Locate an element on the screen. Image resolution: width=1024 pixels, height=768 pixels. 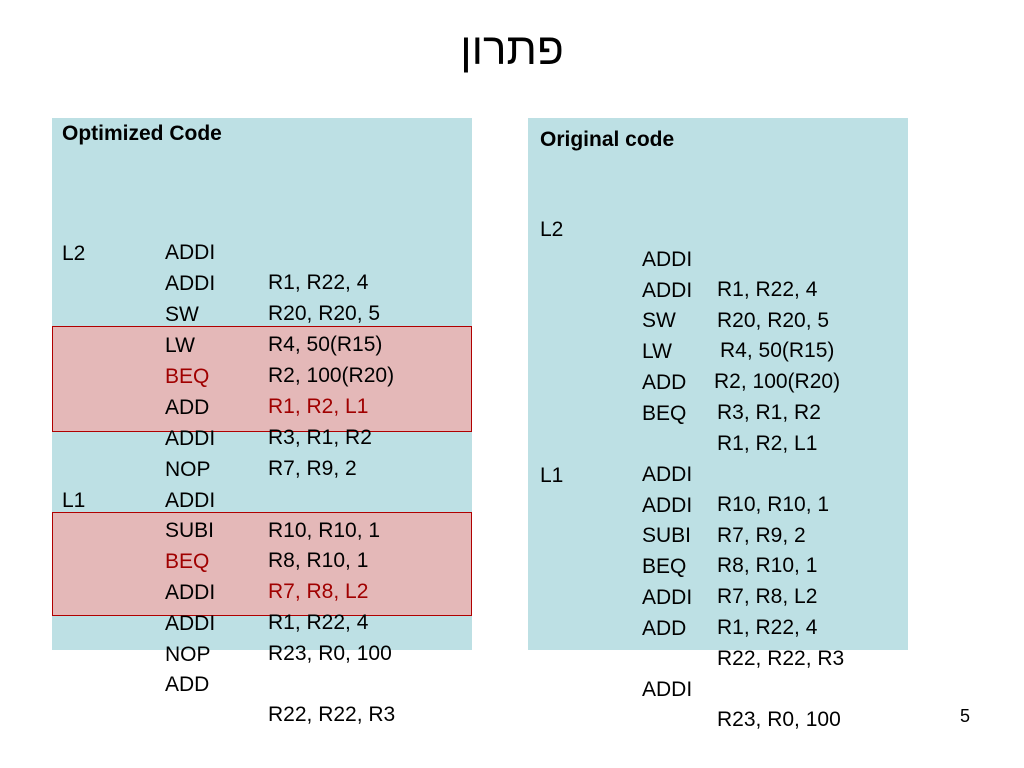
code-line: ADDI R7, R9, 2 is located at coordinates (178, 439).